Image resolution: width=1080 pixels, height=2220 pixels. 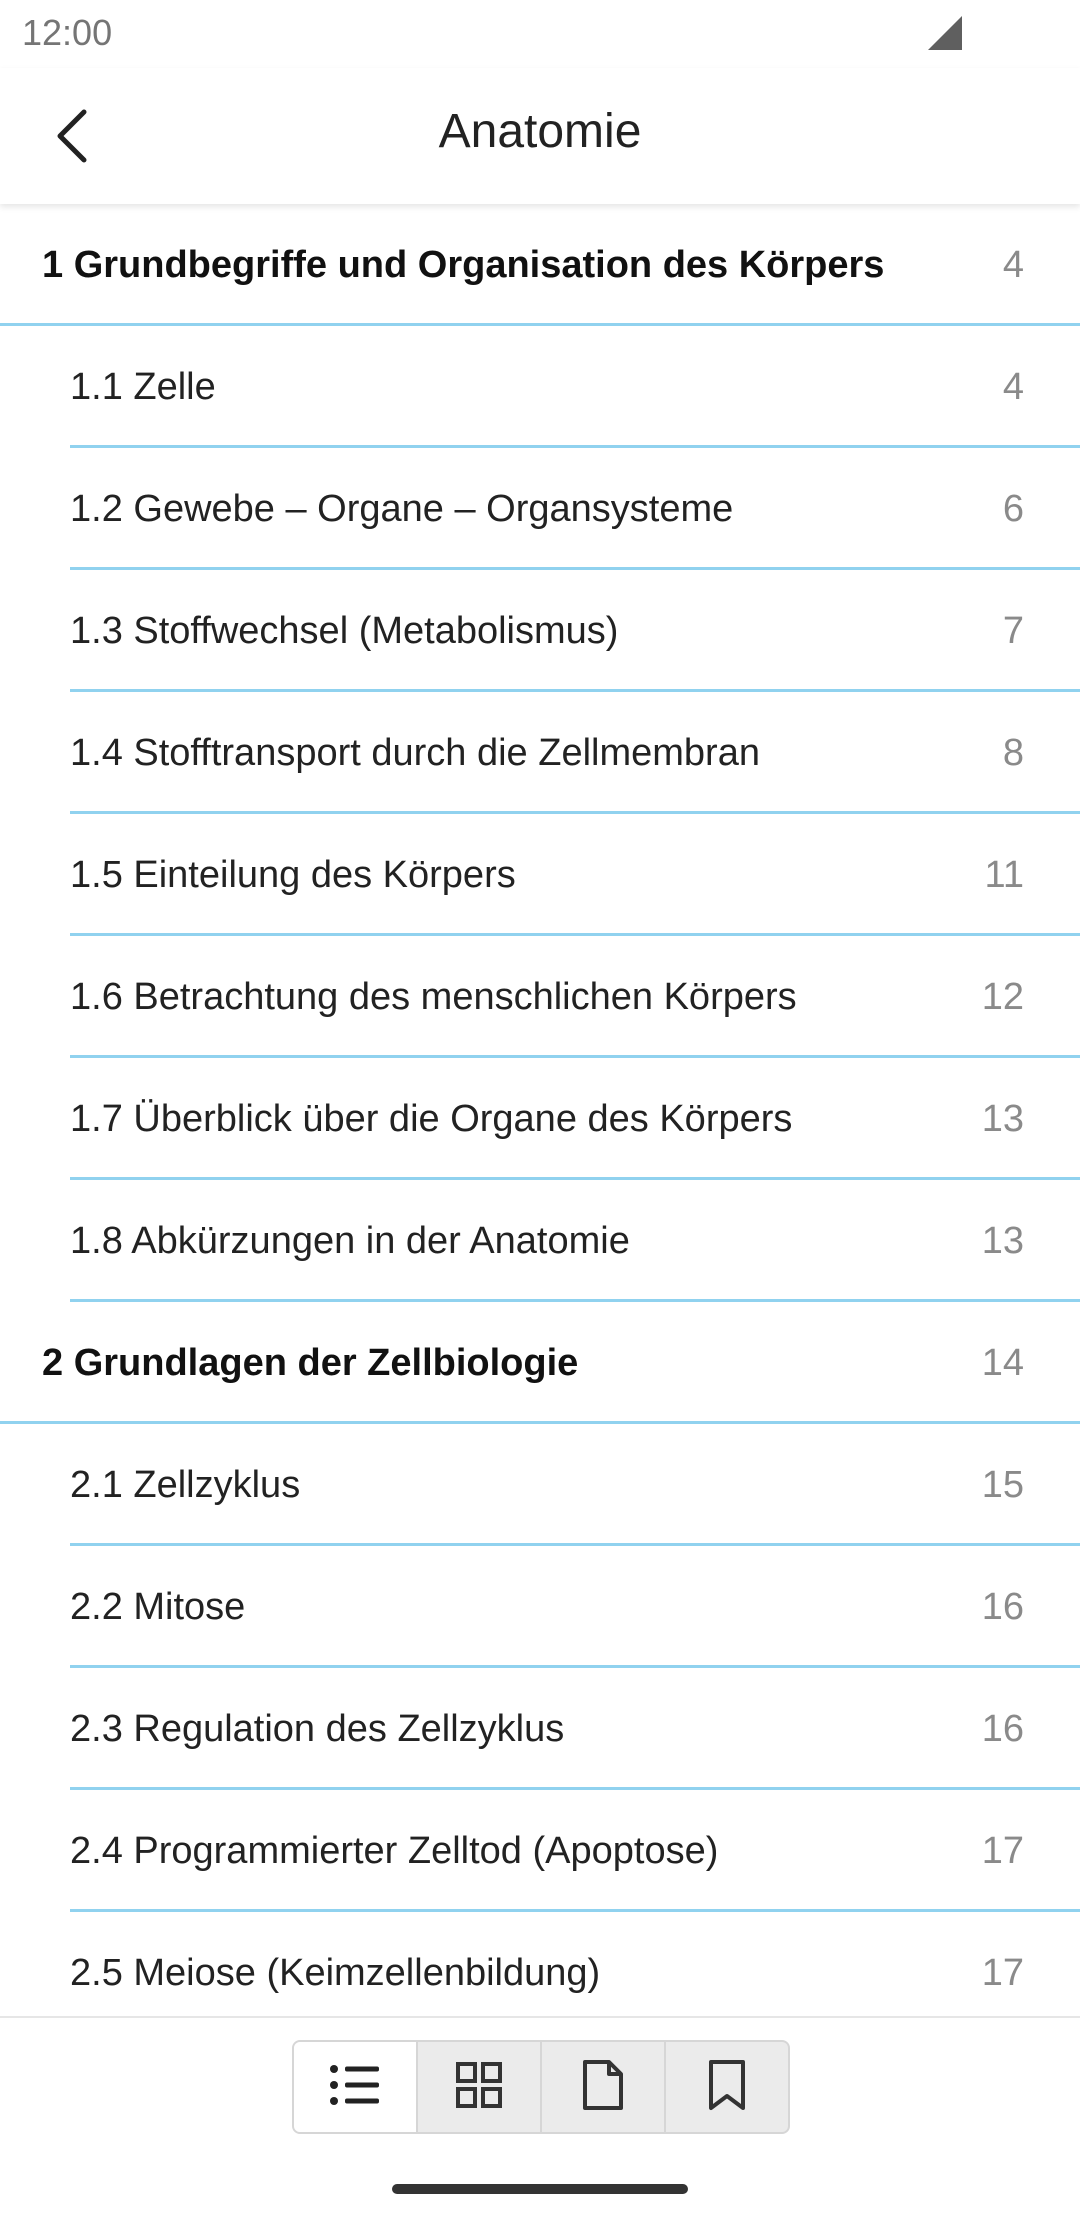 What do you see at coordinates (1013, 508) in the screenshot?
I see `toc-entry-page: 6` at bounding box center [1013, 508].